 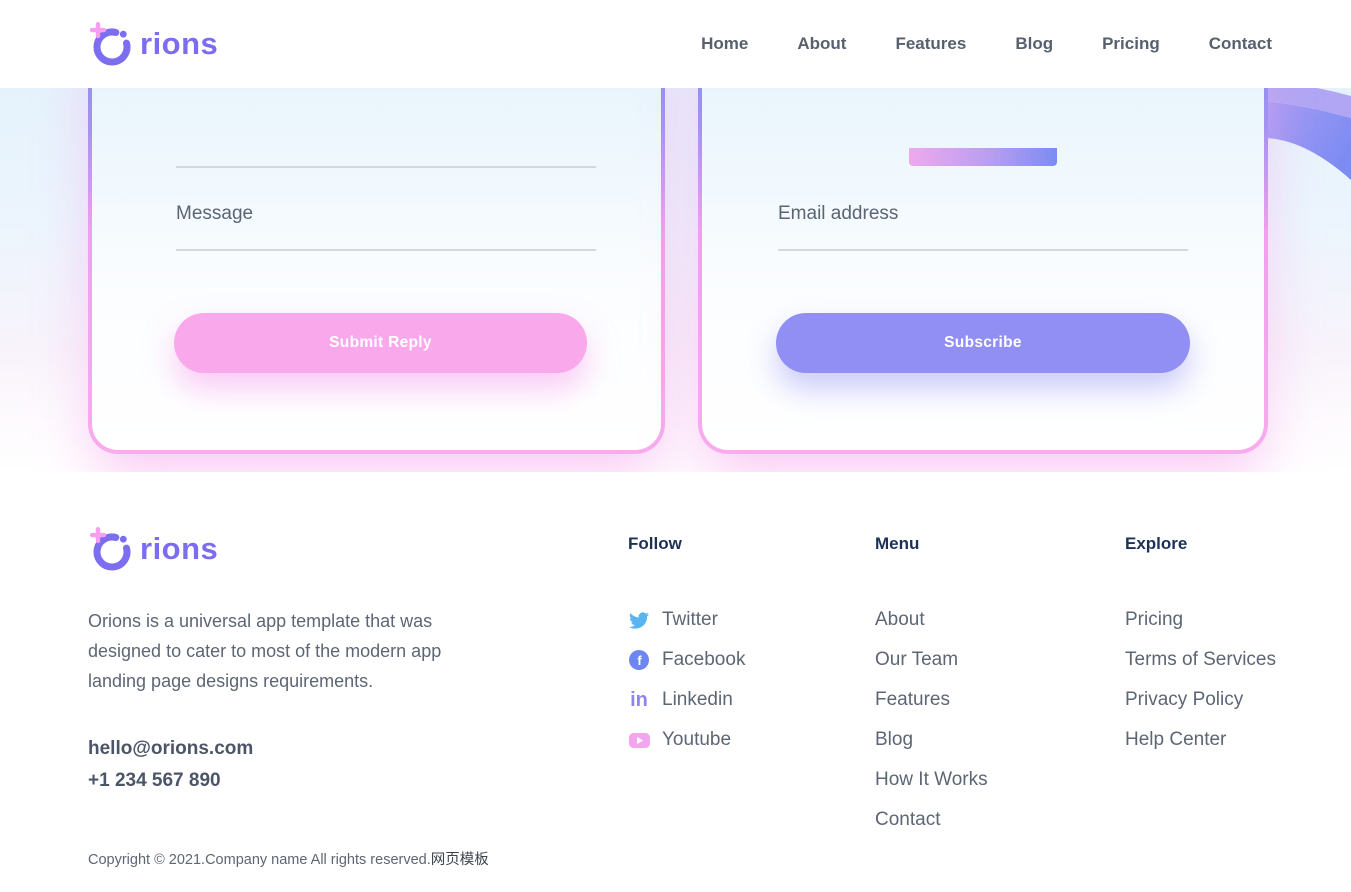 What do you see at coordinates (983, 157) in the screenshot?
I see `clipped-gradient-button-bottom` at bounding box center [983, 157].